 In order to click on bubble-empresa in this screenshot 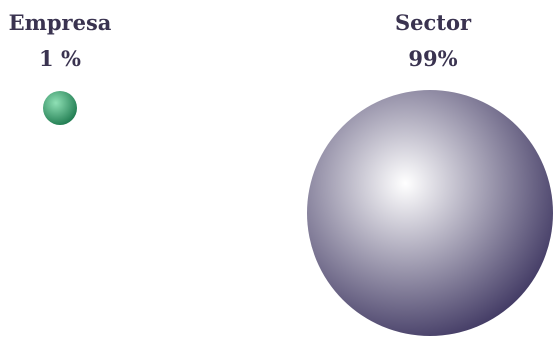, I will do `click(60, 108)`.